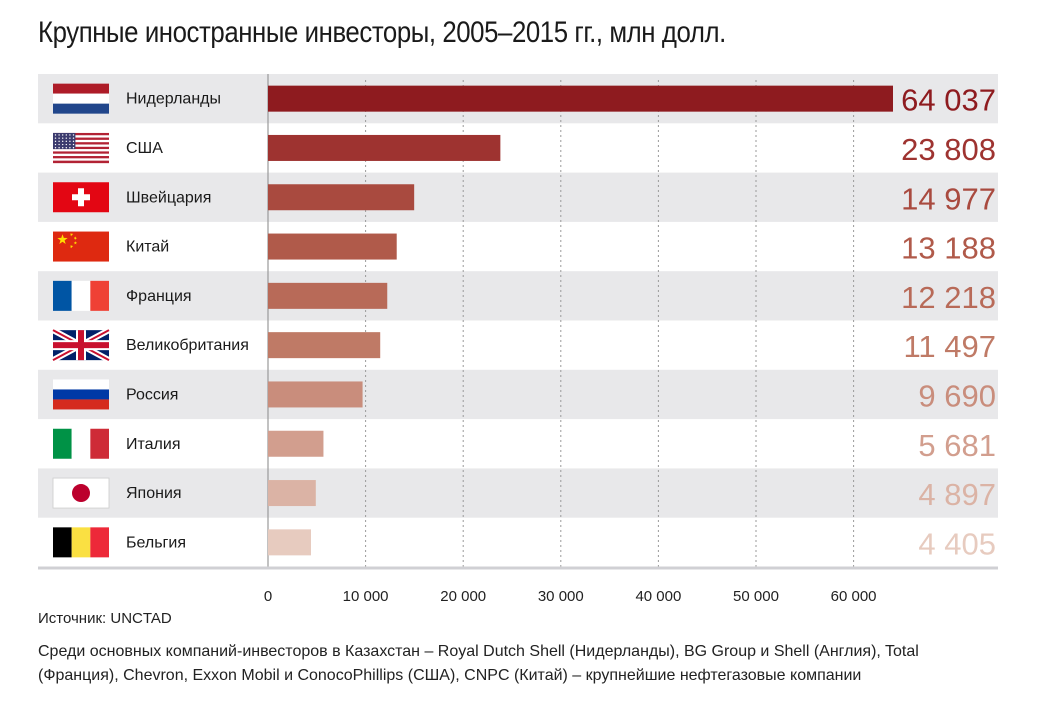  What do you see at coordinates (268, 596) in the screenshot?
I see `x-tick-label: 0` at bounding box center [268, 596].